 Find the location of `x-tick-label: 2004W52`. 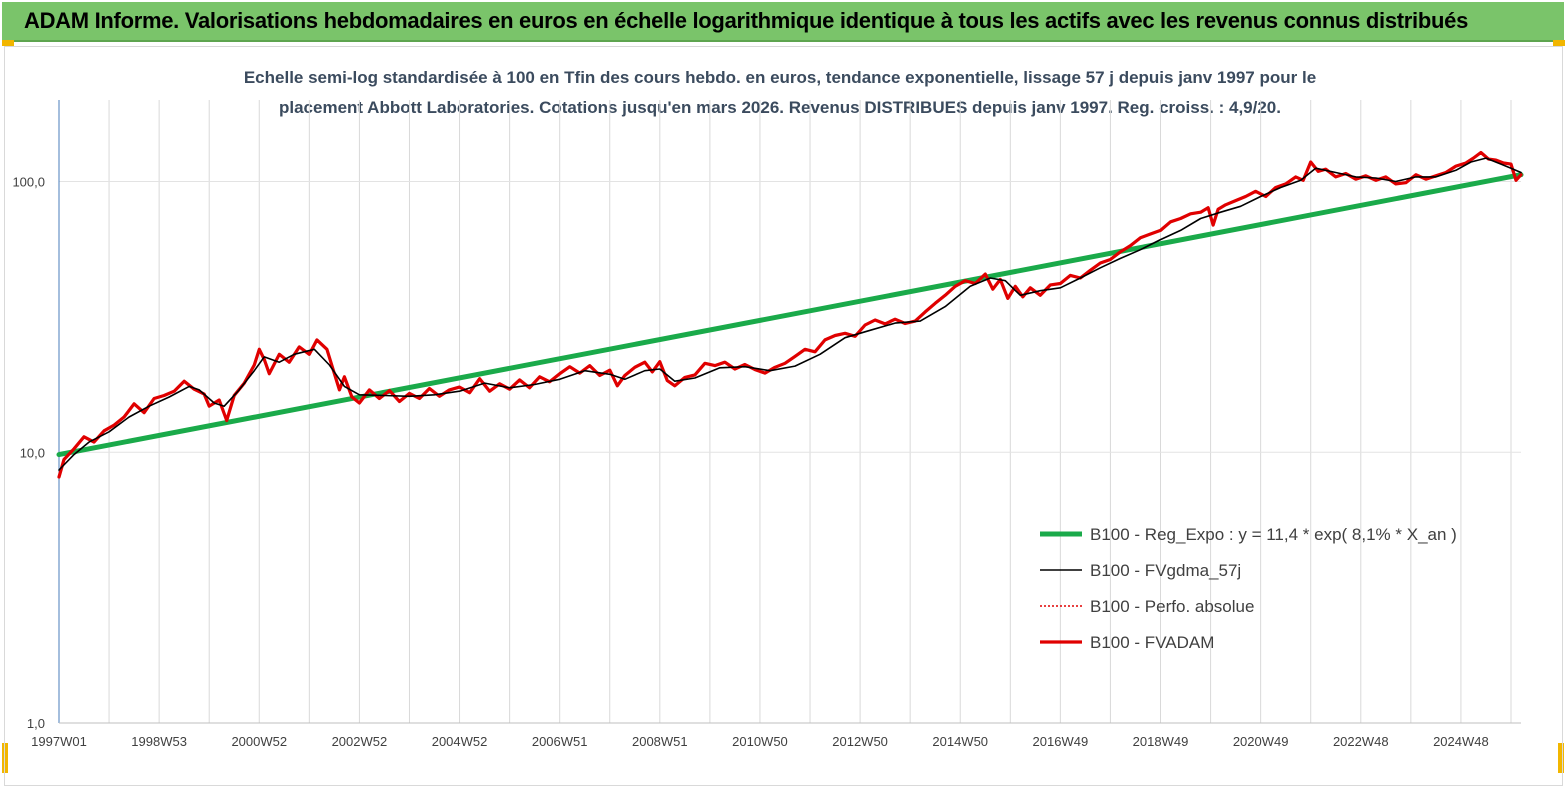

x-tick-label: 2004W52 is located at coordinates (460, 741).